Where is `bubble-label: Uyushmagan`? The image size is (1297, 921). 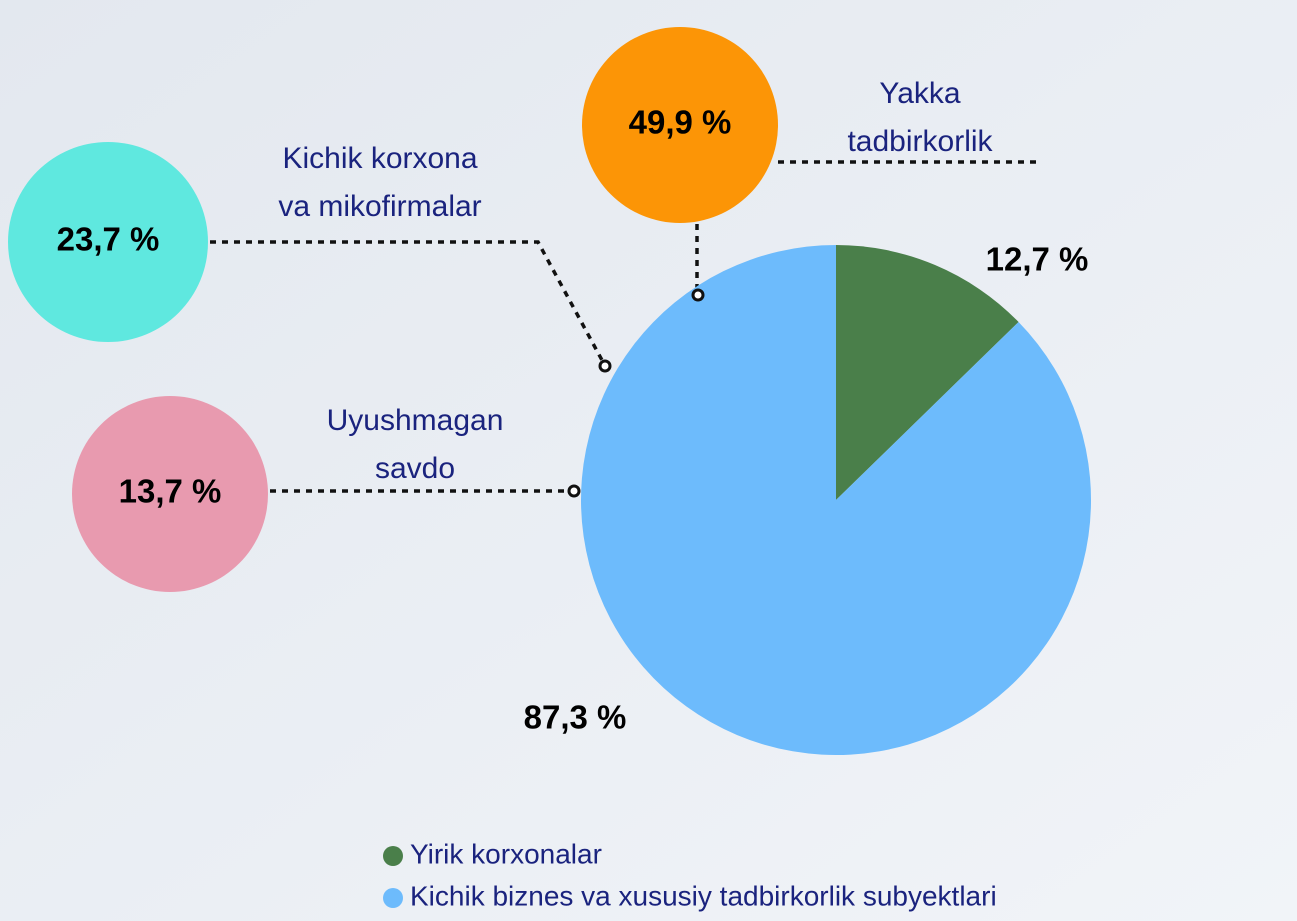 bubble-label: Uyushmagan is located at coordinates (415, 420).